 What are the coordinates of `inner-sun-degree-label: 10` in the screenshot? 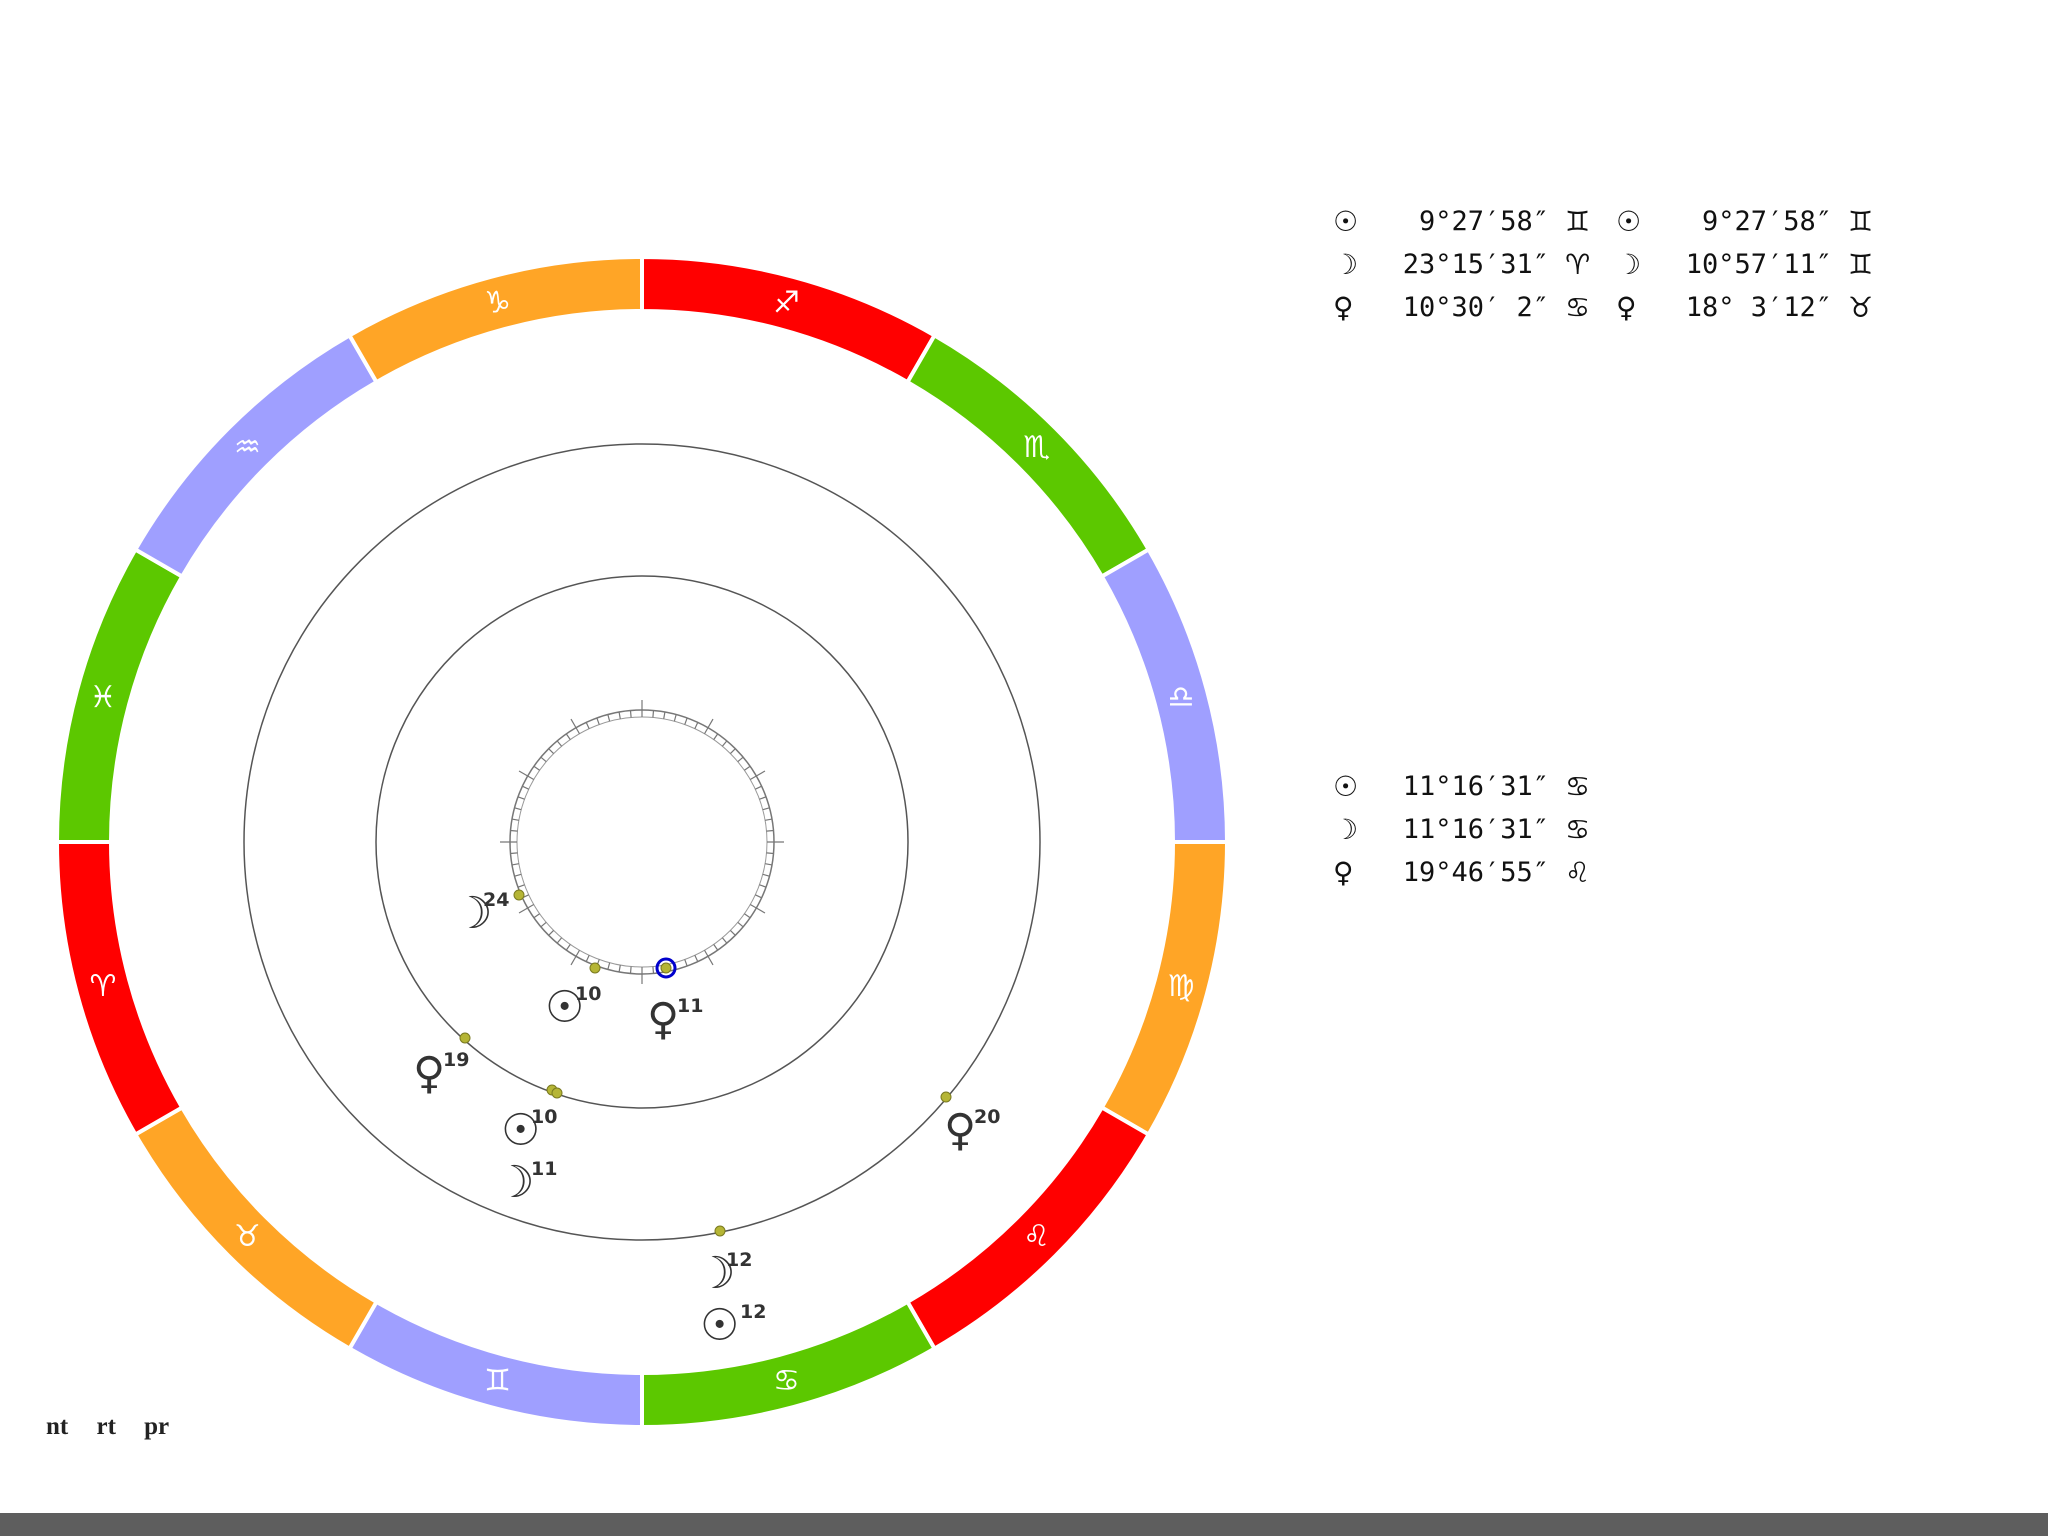 It's located at (588, 994).